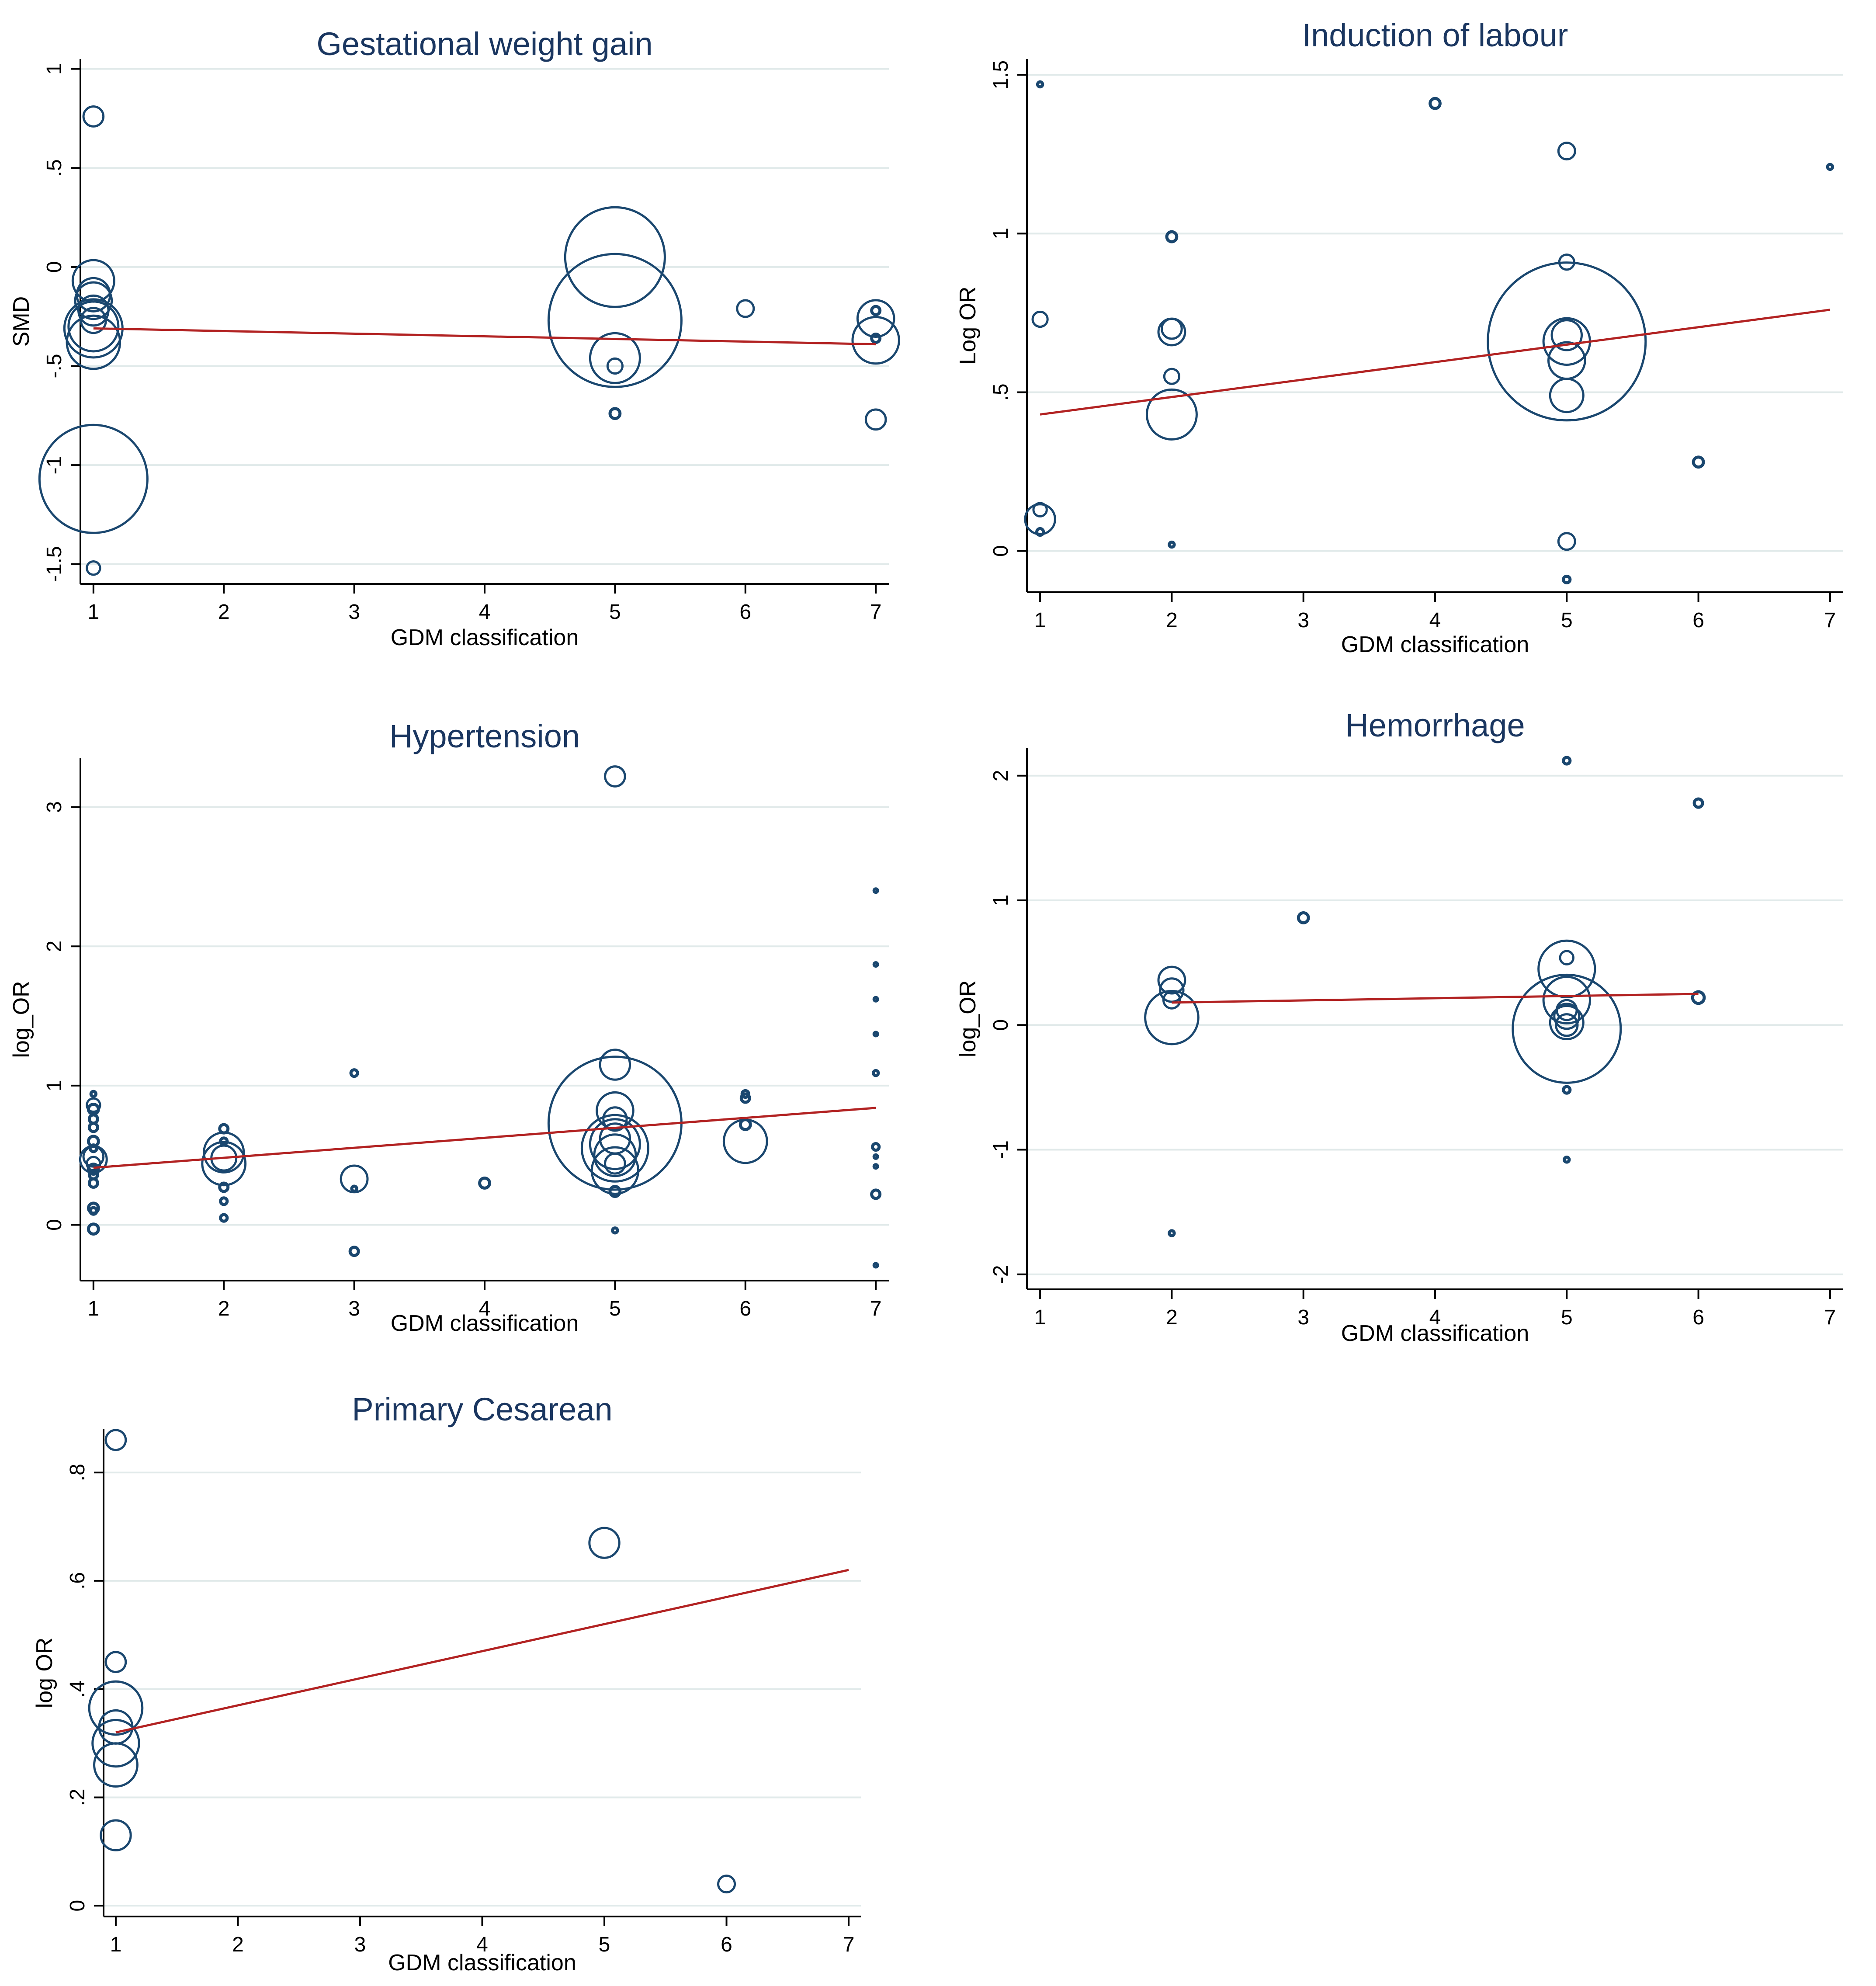 This screenshot has width=1876, height=1986. What do you see at coordinates (54, 366) in the screenshot?
I see `y-tick-label: -.5` at bounding box center [54, 366].